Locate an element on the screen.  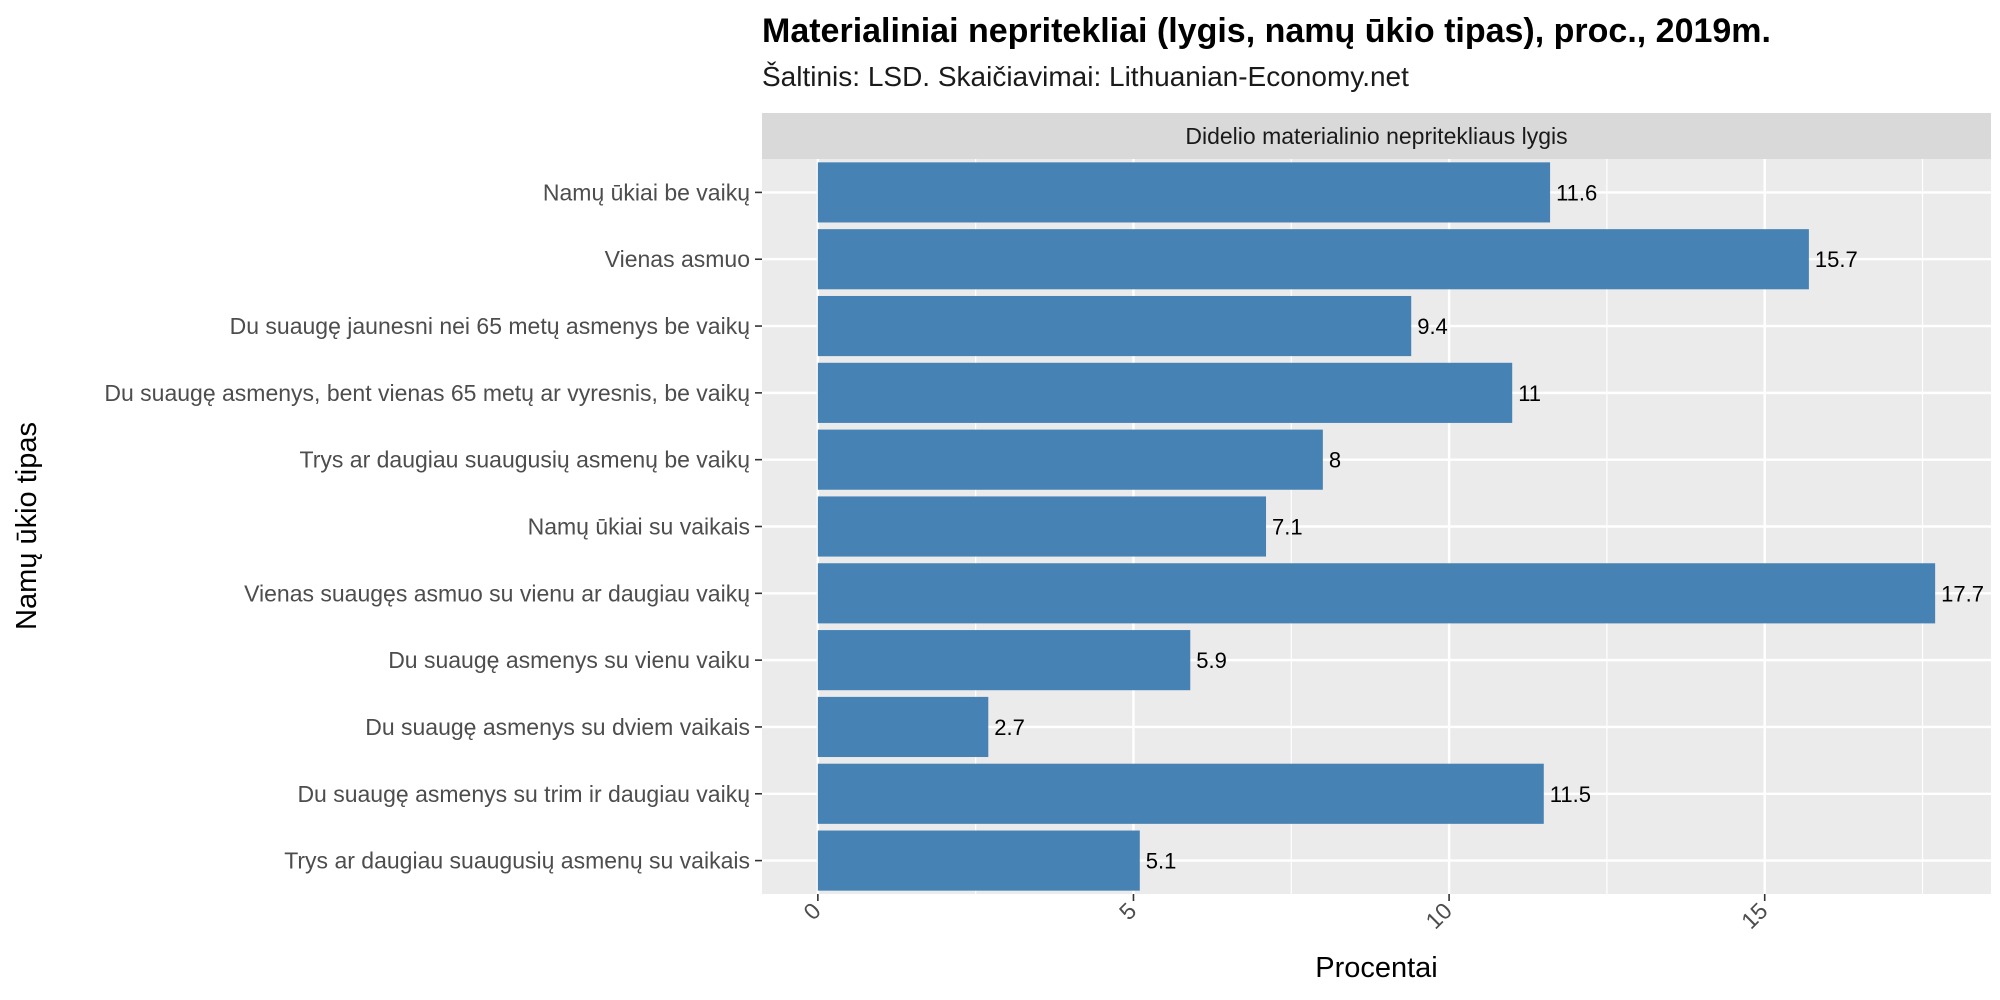
bar-value-label: 11.5 is located at coordinates (1570, 794).